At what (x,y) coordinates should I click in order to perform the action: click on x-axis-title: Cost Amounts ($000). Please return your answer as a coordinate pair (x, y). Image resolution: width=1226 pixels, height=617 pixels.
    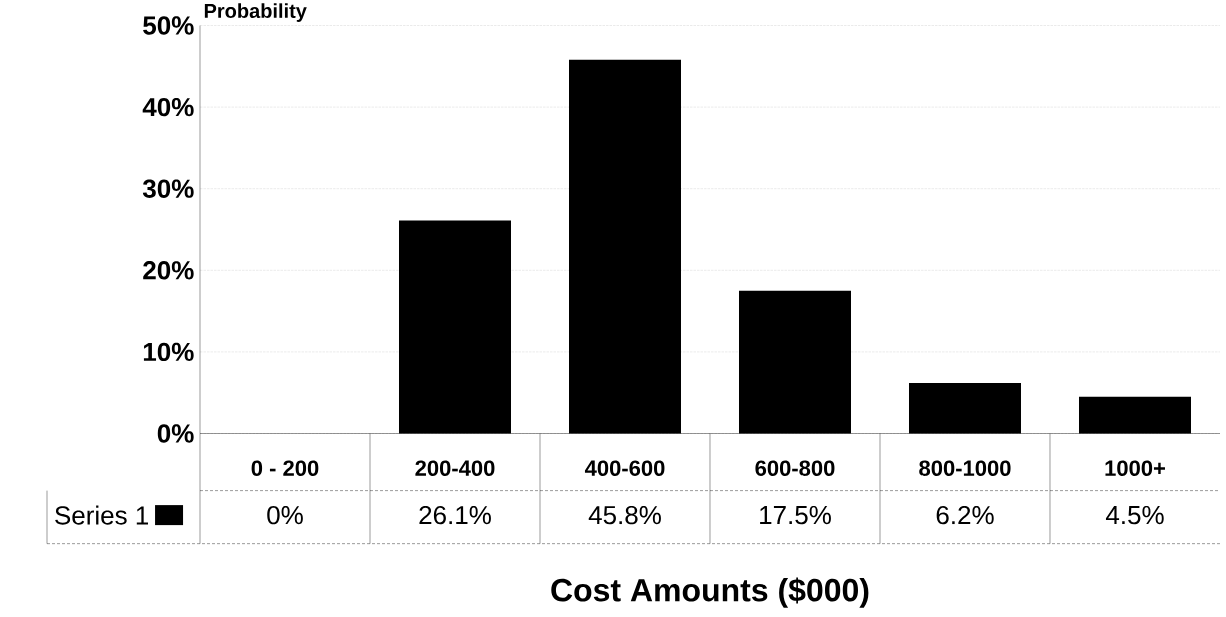
    Looking at the image, I should click on (710, 593).